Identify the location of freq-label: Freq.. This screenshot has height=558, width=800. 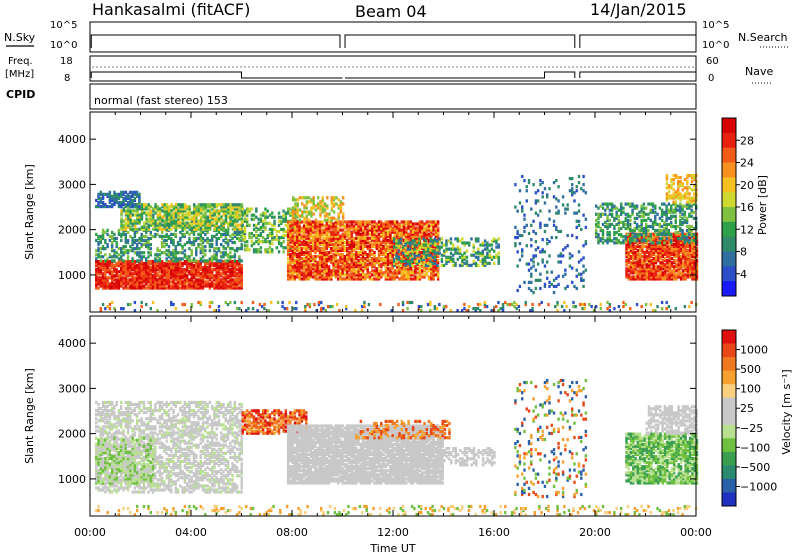
(20, 61).